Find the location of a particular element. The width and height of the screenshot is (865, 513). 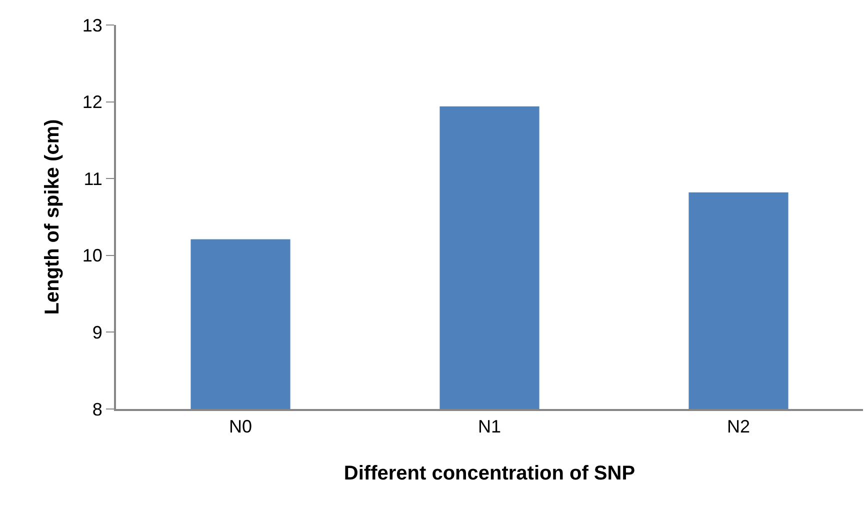

y-tick-label: 8 is located at coordinates (97, 409).